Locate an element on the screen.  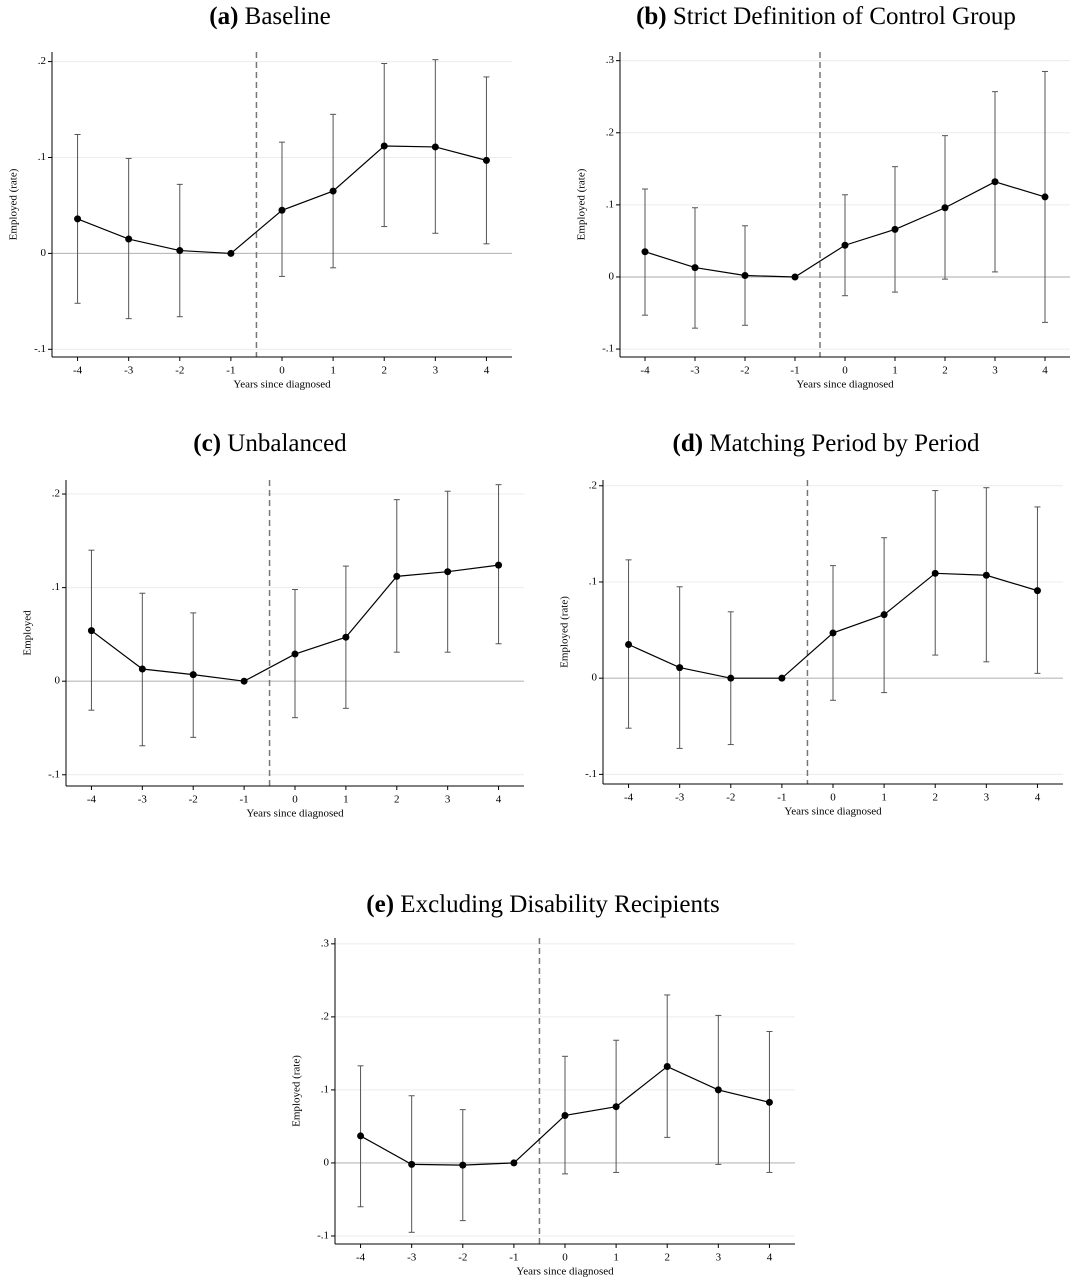
panel-title: (a) Baseline is located at coordinates (270, 16).